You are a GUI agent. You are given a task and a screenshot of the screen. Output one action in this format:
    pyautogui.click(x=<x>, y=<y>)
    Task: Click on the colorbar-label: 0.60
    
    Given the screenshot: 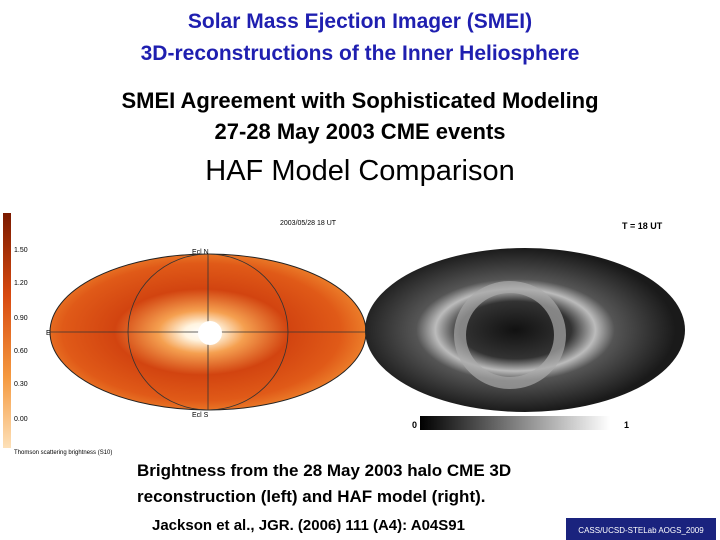 What is the action you would take?
    pyautogui.click(x=21, y=351)
    